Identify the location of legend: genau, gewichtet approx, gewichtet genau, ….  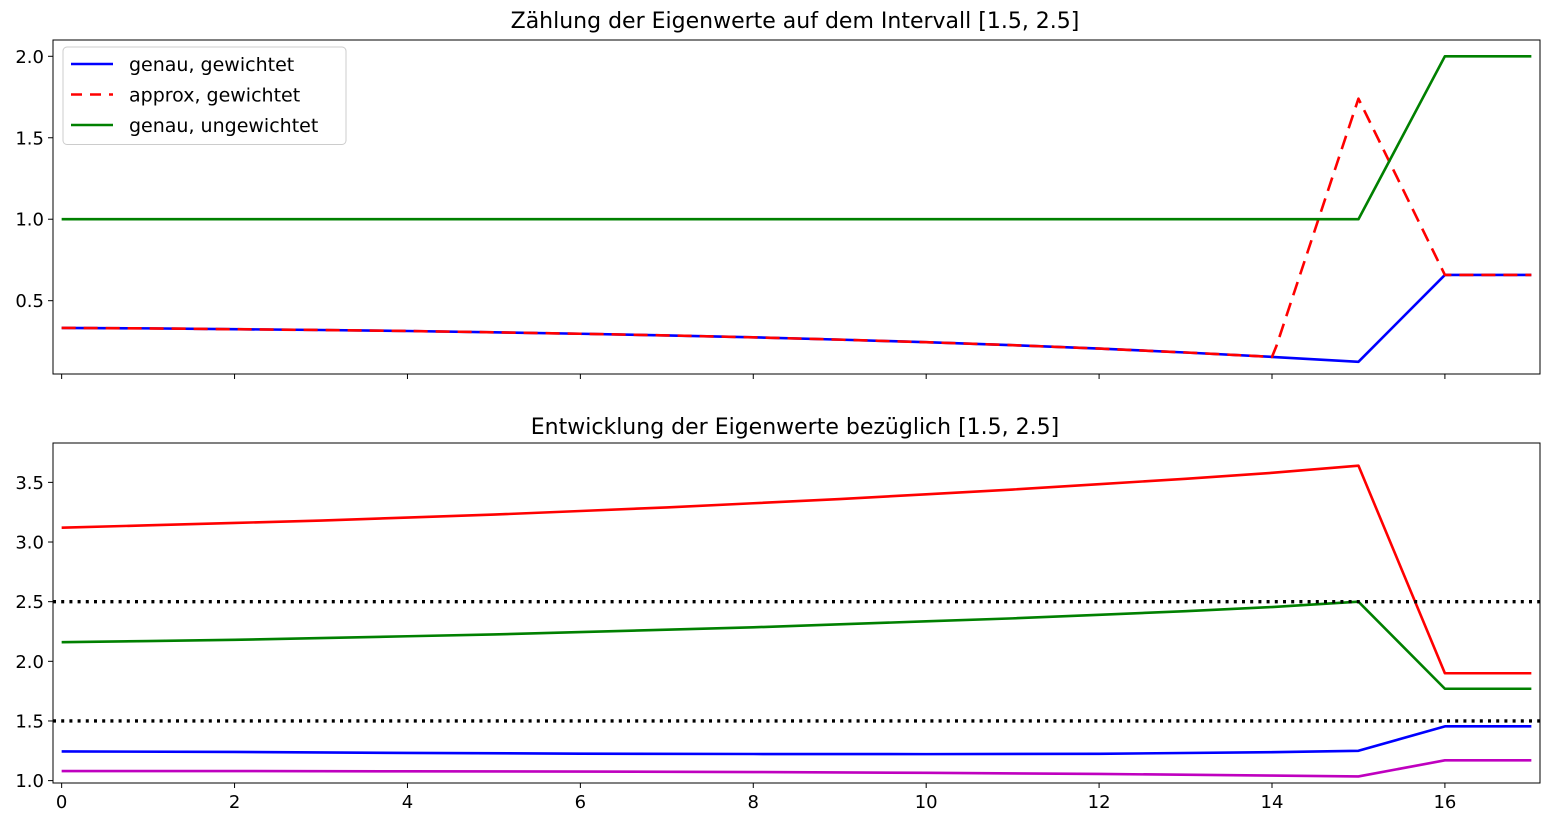
(204, 95).